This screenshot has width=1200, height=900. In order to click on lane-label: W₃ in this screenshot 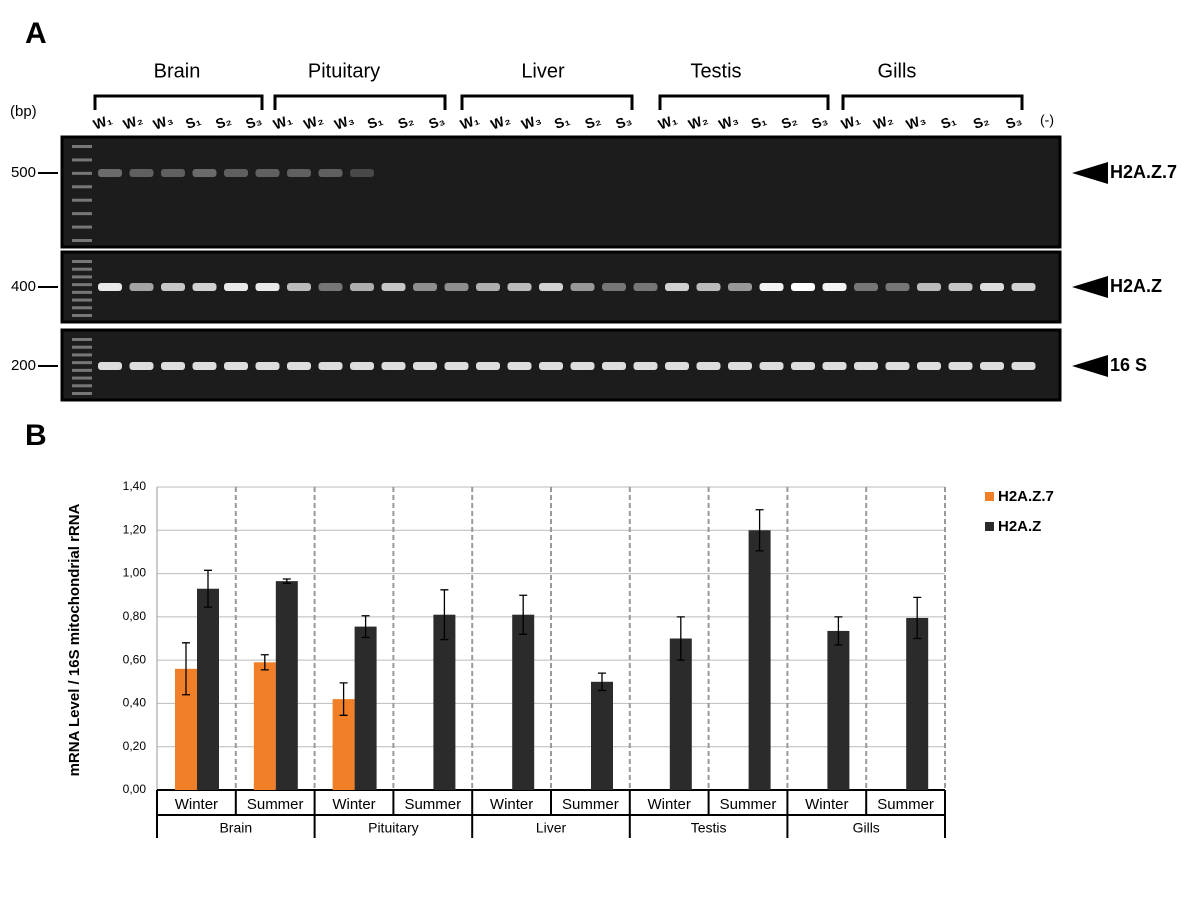, I will do `click(163, 122)`.